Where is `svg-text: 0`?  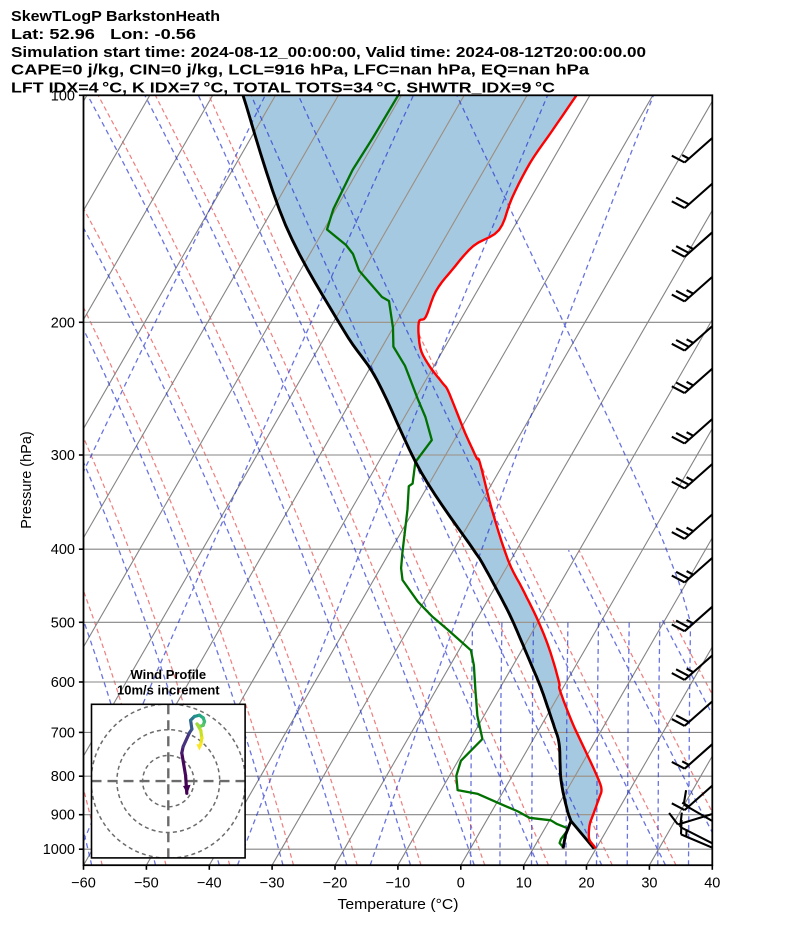
svg-text: 0 is located at coordinates (461, 884).